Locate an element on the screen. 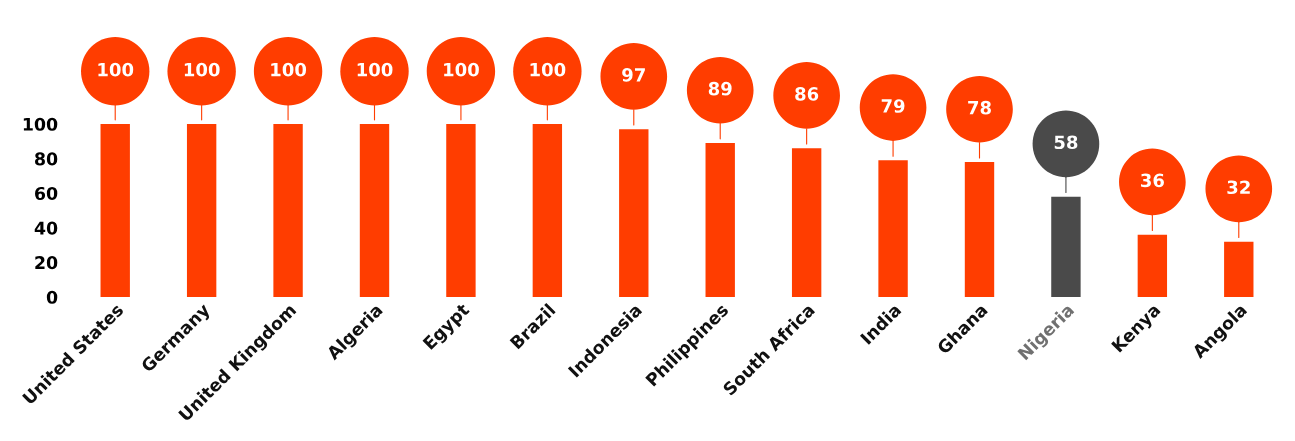 This screenshot has width=1295, height=441. y-tick-label: 40 is located at coordinates (46, 228).